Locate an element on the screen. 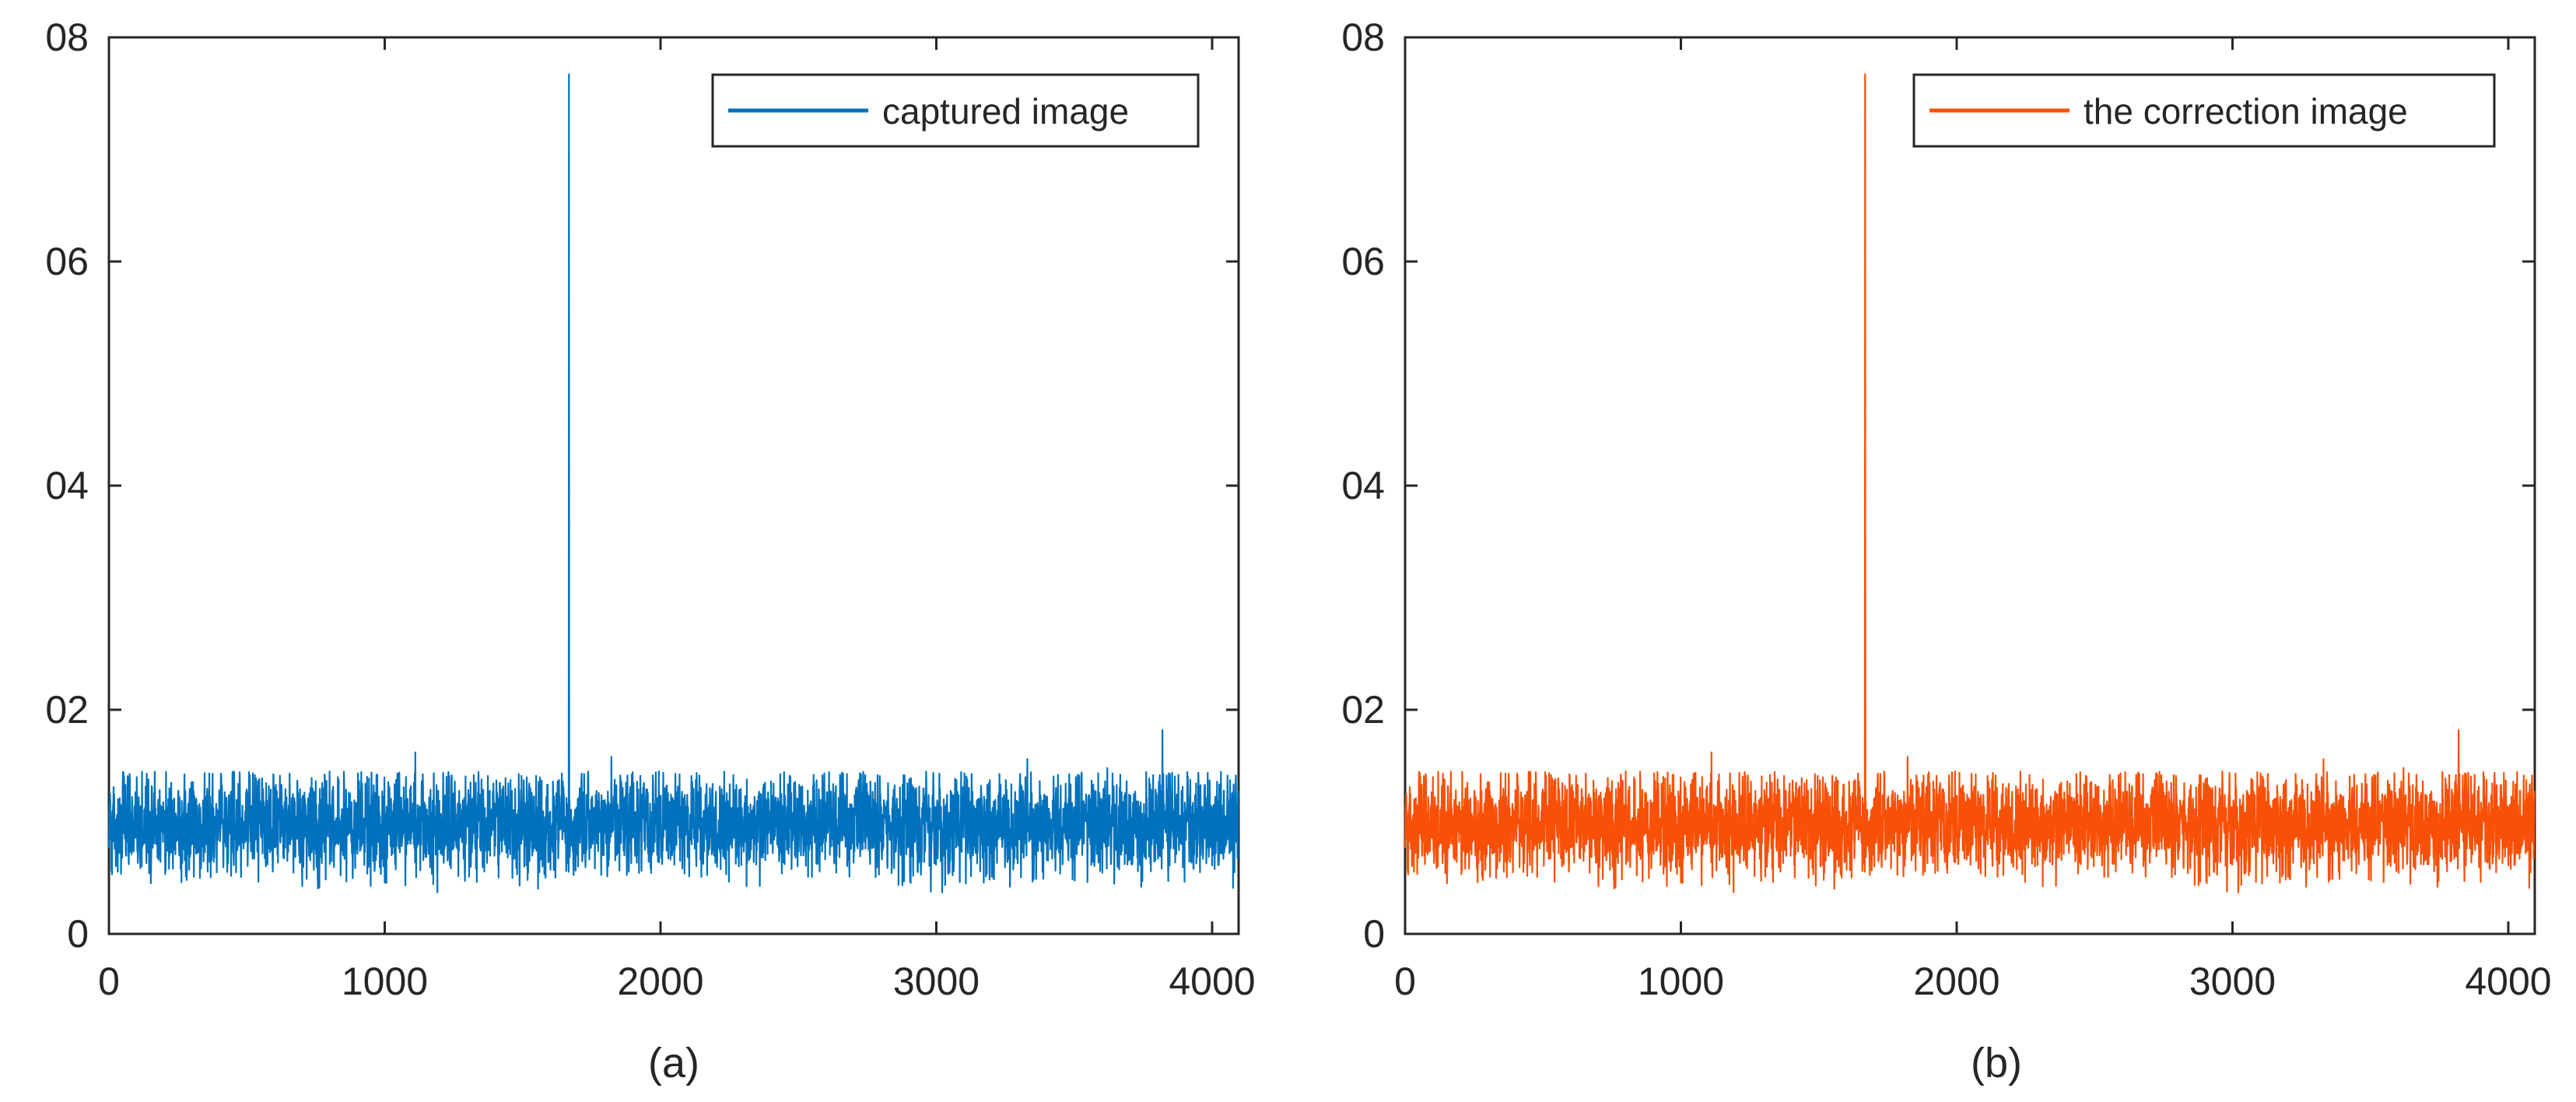  legend-box is located at coordinates (2204, 110).